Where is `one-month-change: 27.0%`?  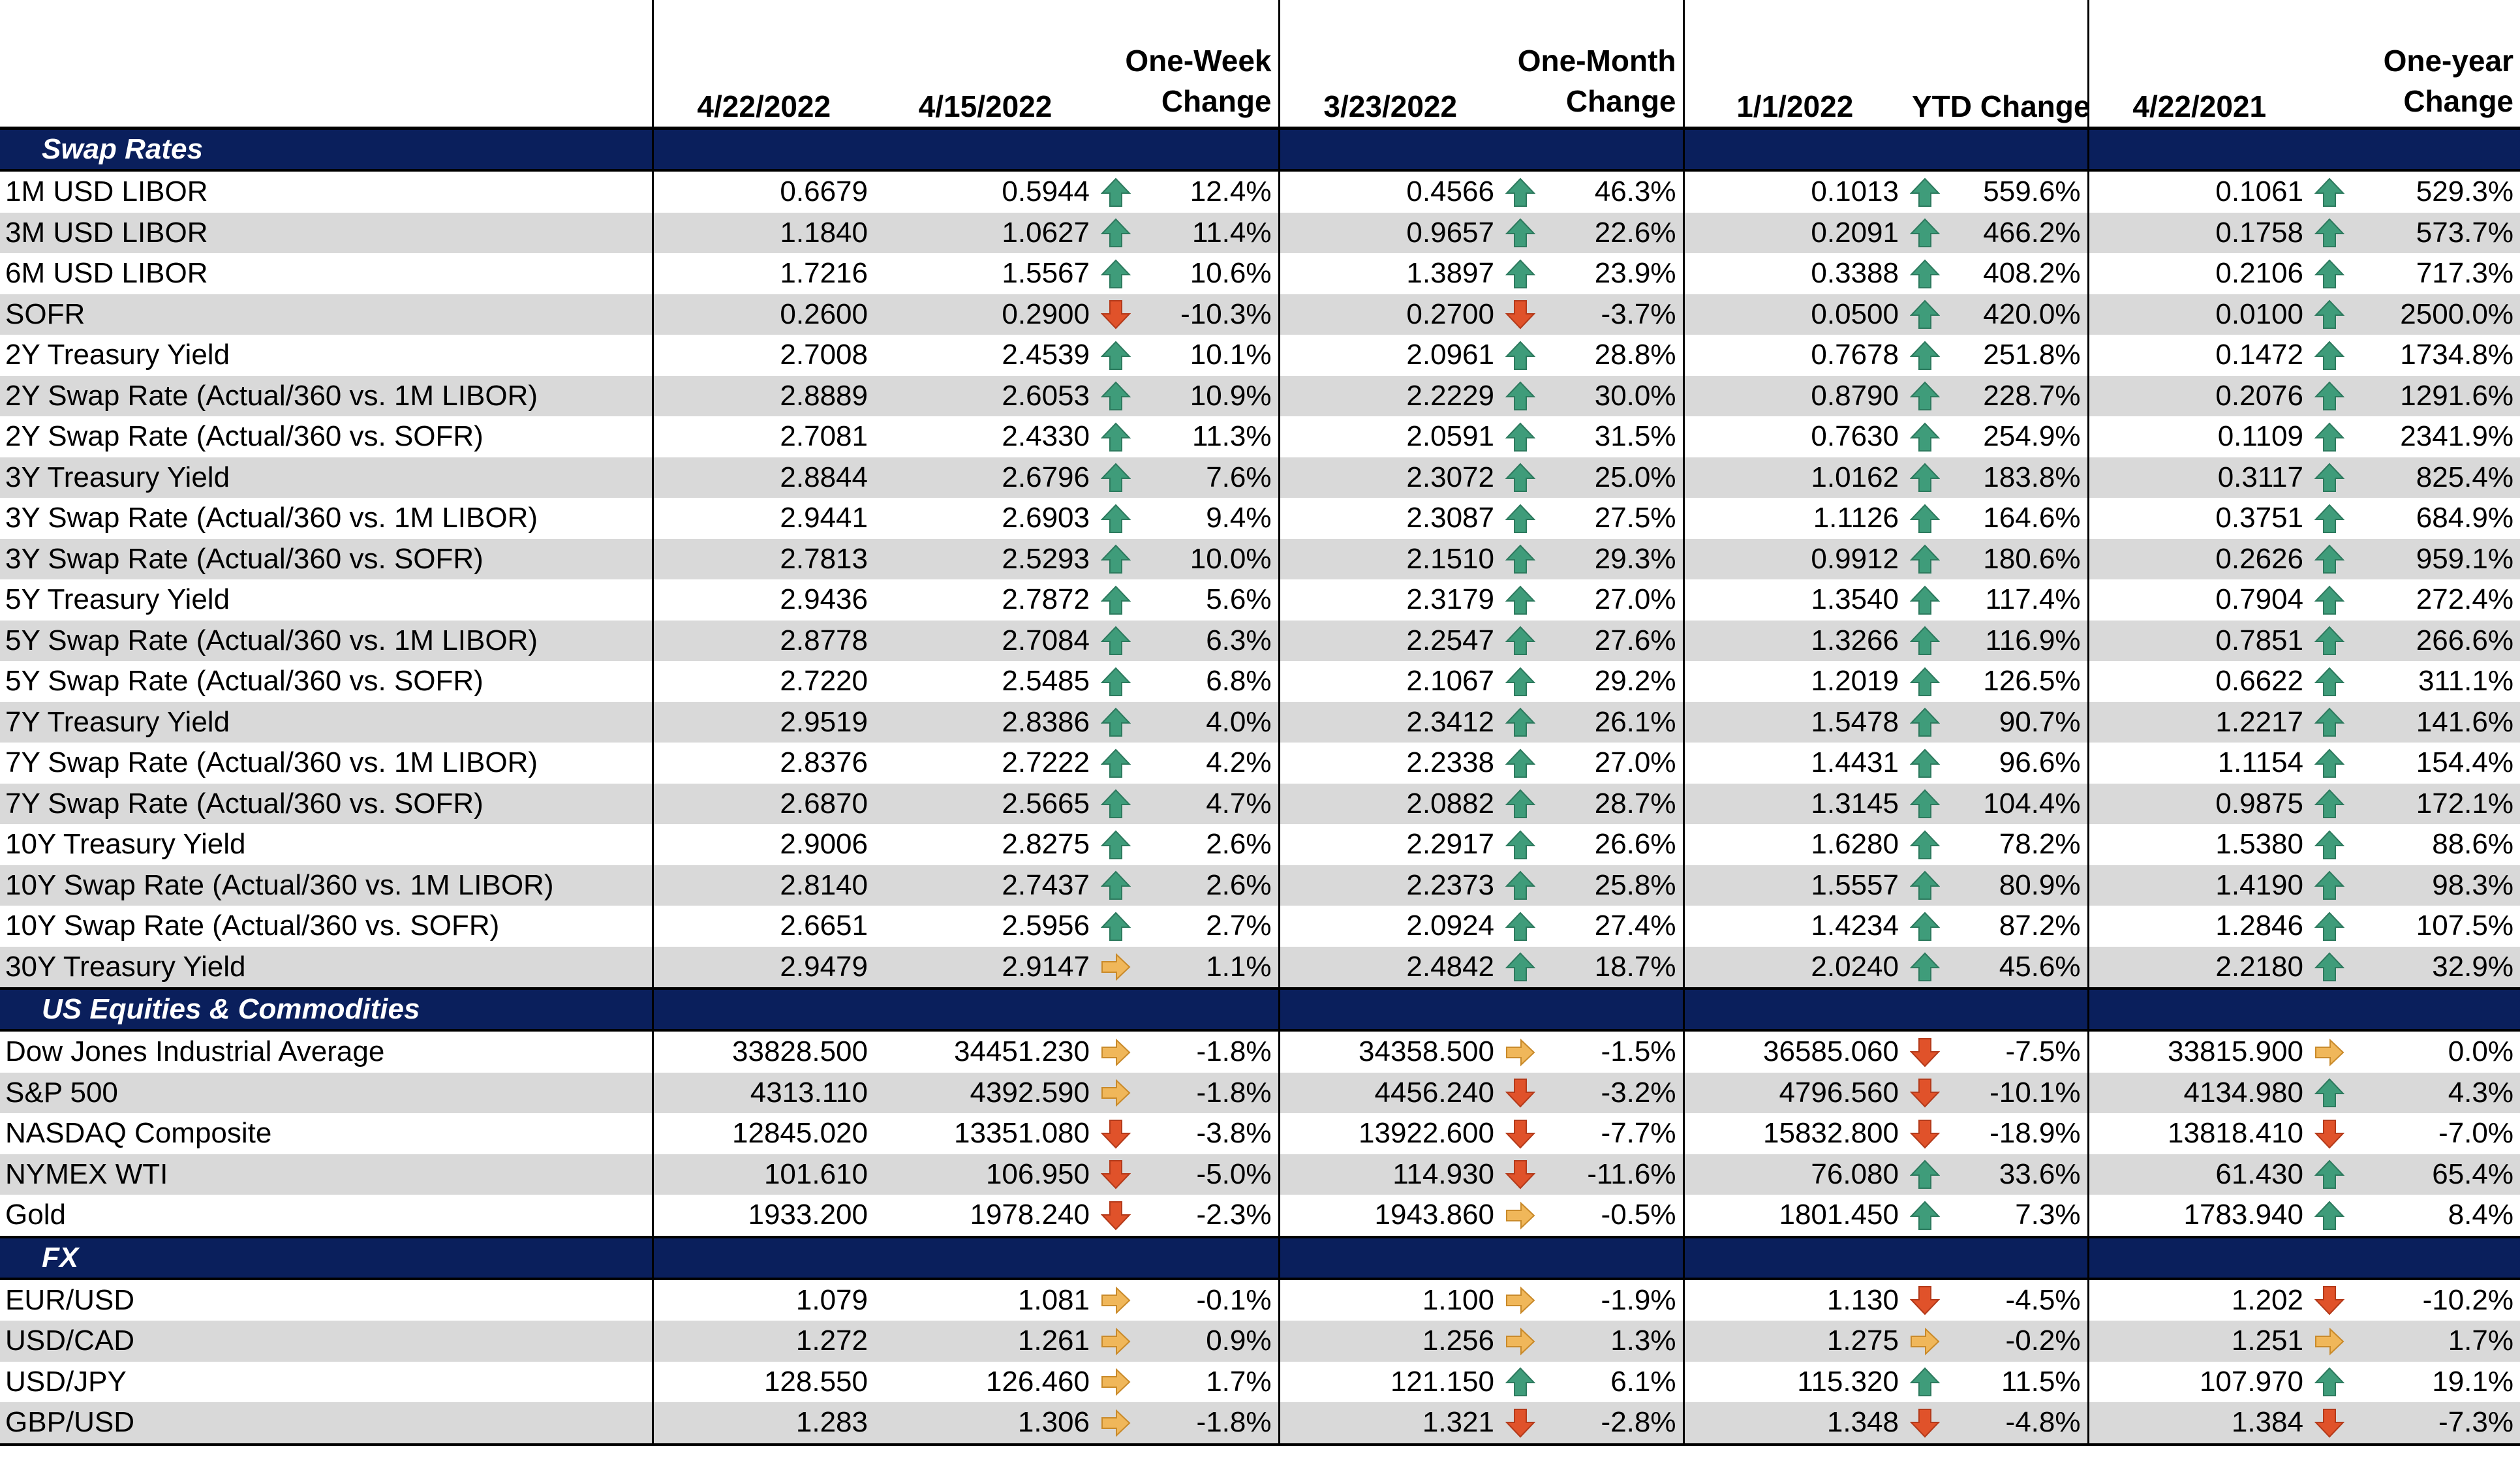
one-month-change: 27.0% is located at coordinates (1612, 763).